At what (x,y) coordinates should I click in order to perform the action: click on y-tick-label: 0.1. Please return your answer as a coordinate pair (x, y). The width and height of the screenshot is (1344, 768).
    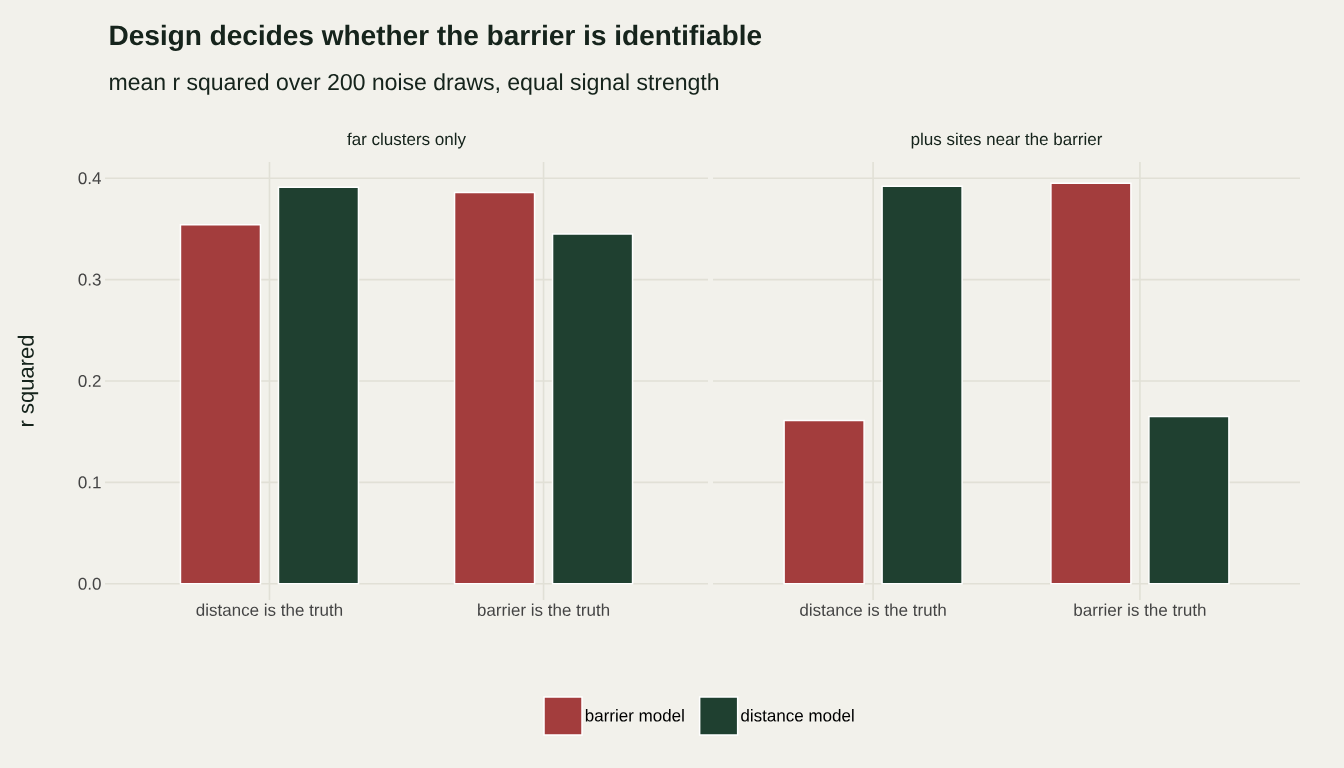
    Looking at the image, I should click on (89, 482).